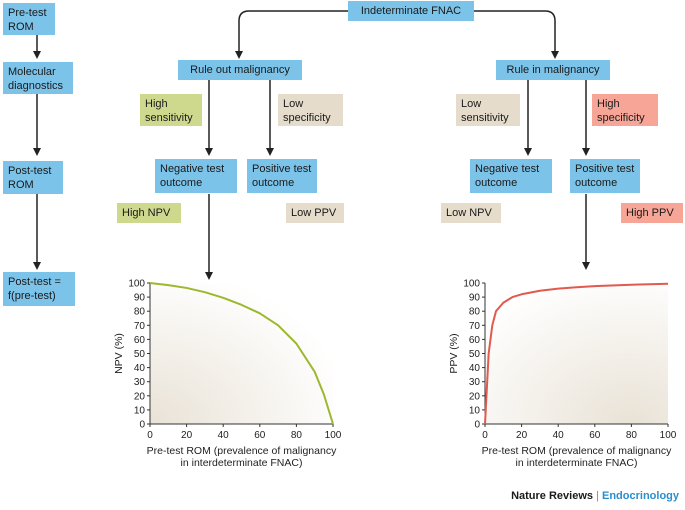 Image resolution: width=685 pixels, height=510 pixels. What do you see at coordinates (511, 176) in the screenshot?
I see `negative-outcome-box-right: Negative test outcome` at bounding box center [511, 176].